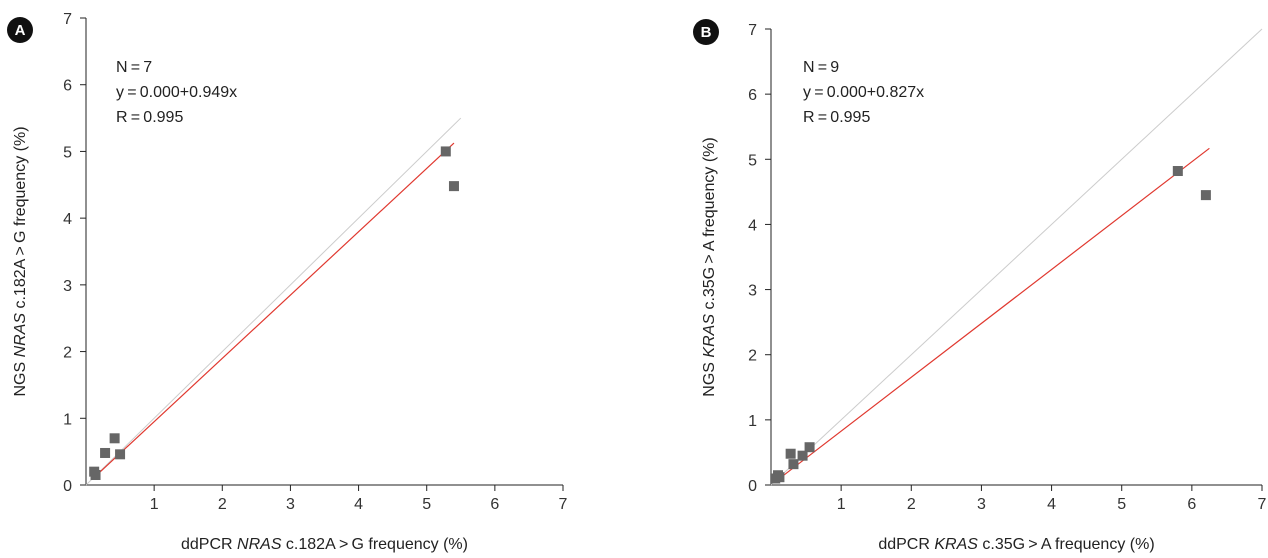 The width and height of the screenshot is (1268, 558). What do you see at coordinates (709, 266) in the screenshot?
I see `y-axis-title: NGS KRAS c.35G > A frequency (%)` at bounding box center [709, 266].